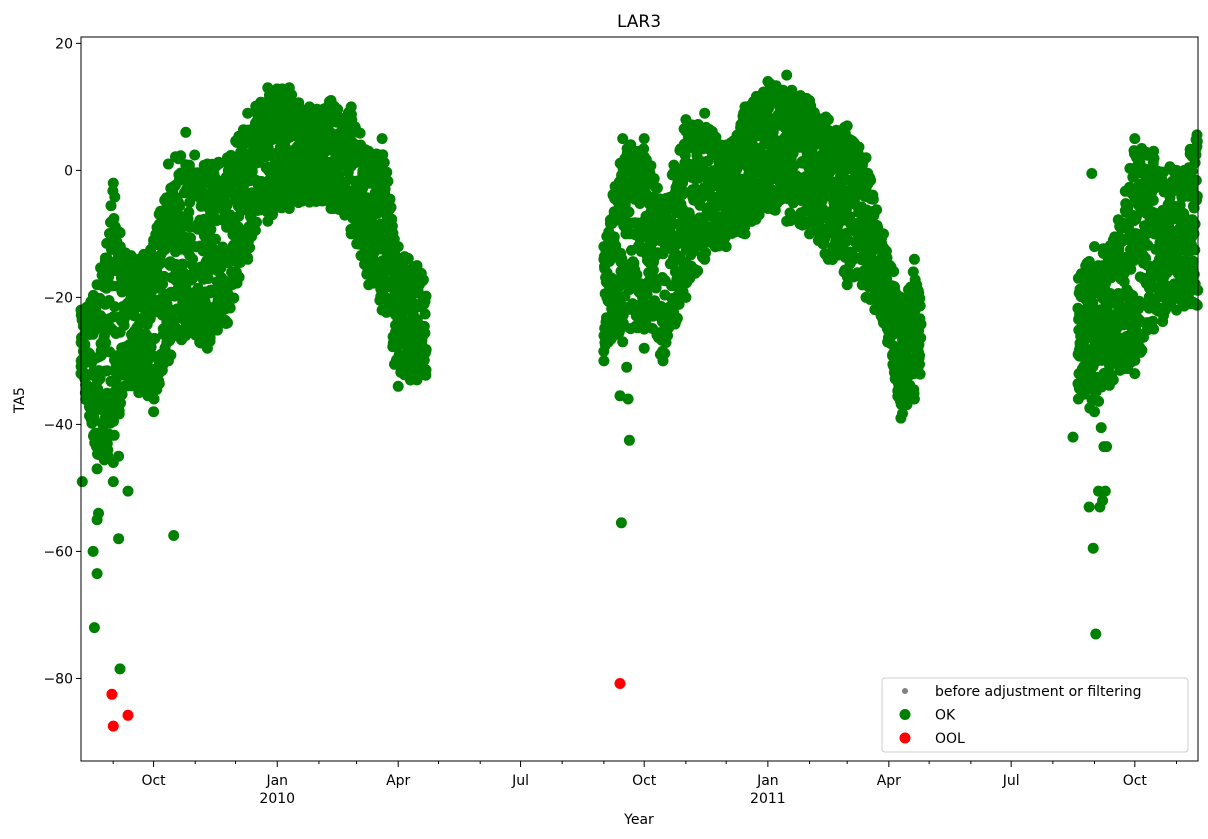 The width and height of the screenshot is (1208, 839). What do you see at coordinates (638, 820) in the screenshot?
I see `x-axis-label: Year` at bounding box center [638, 820].